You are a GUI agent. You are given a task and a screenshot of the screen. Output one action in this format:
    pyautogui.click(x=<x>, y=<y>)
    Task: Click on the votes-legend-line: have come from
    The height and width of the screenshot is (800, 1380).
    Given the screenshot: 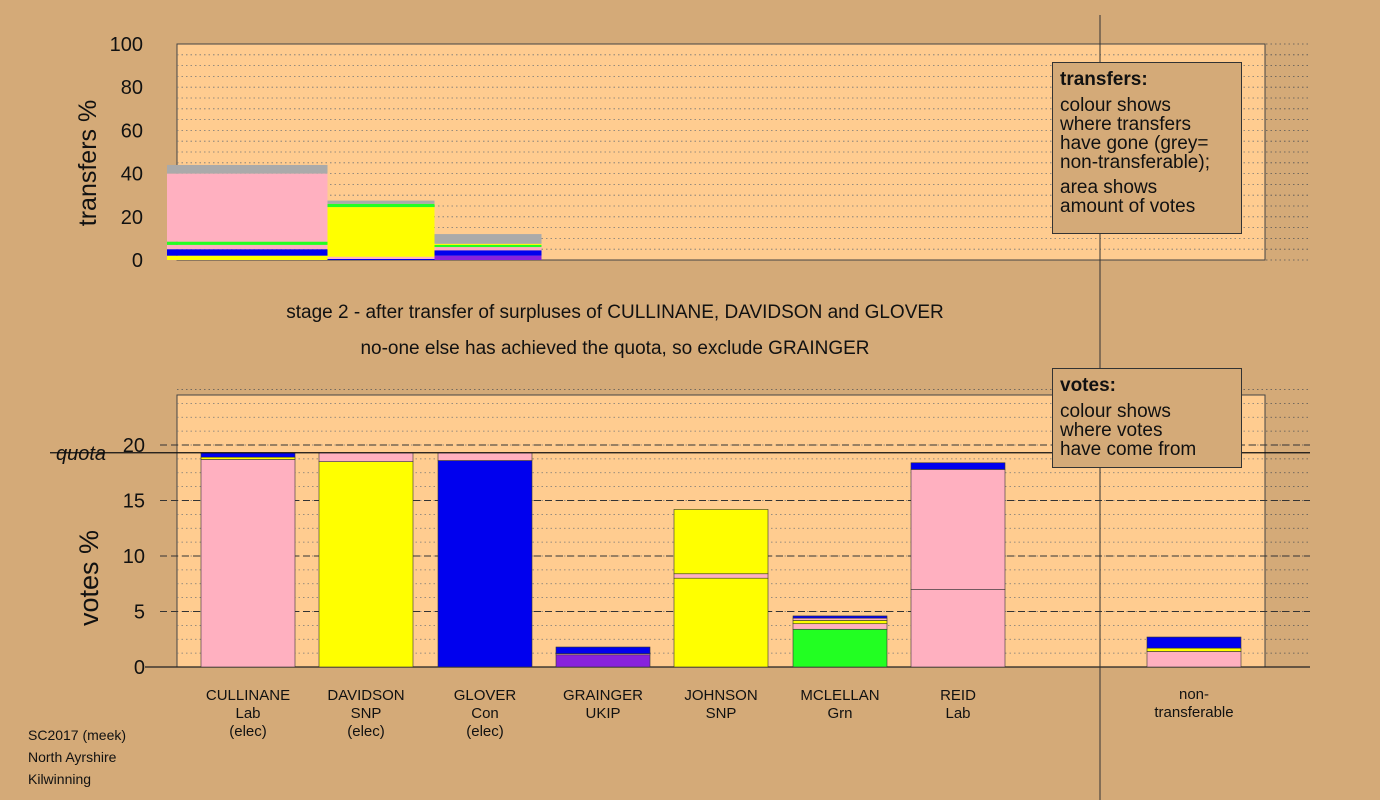 What is the action you would take?
    pyautogui.click(x=1128, y=449)
    